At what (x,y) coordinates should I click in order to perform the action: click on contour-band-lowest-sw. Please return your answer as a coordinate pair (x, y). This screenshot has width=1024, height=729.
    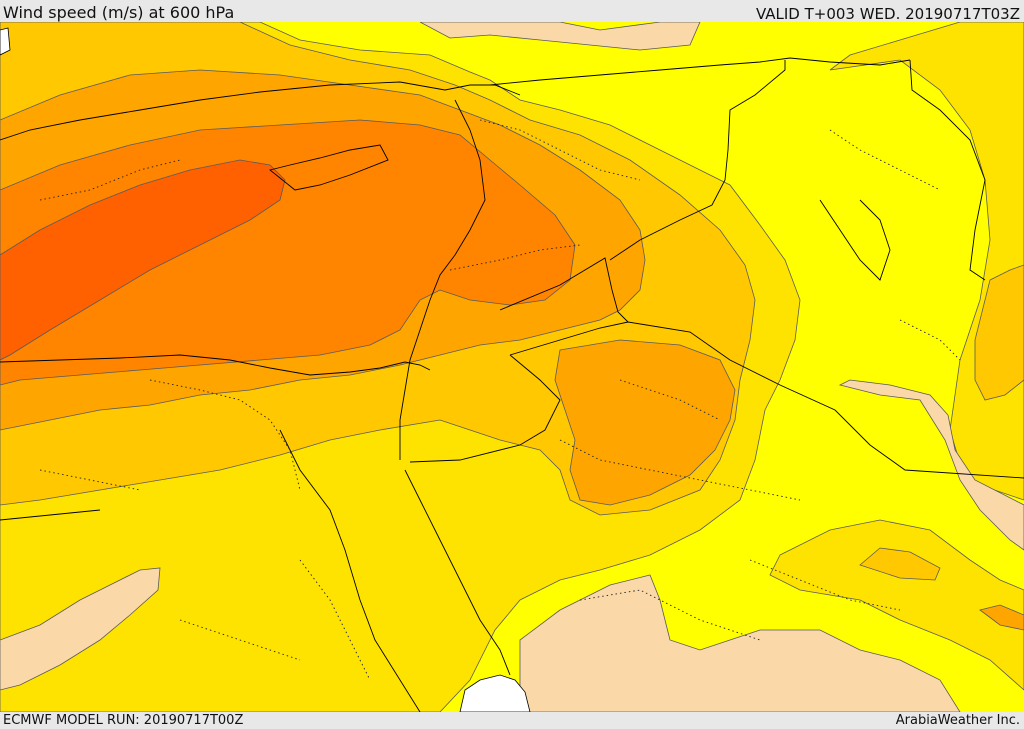
    Looking at the image, I should click on (80, 629).